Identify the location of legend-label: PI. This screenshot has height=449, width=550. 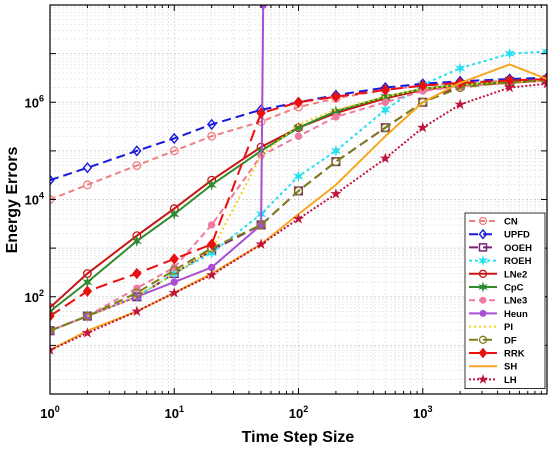
(508, 327).